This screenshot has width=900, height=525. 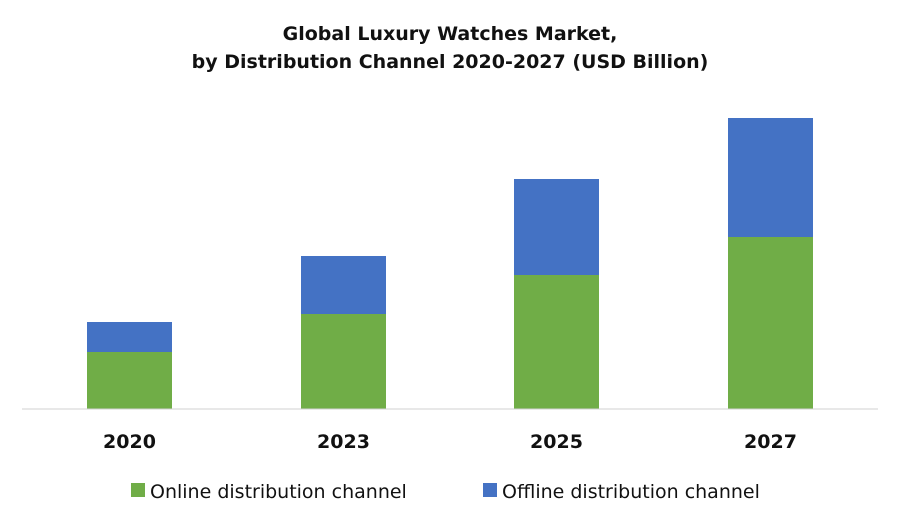 What do you see at coordinates (556, 342) in the screenshot?
I see `bar-2025-online` at bounding box center [556, 342].